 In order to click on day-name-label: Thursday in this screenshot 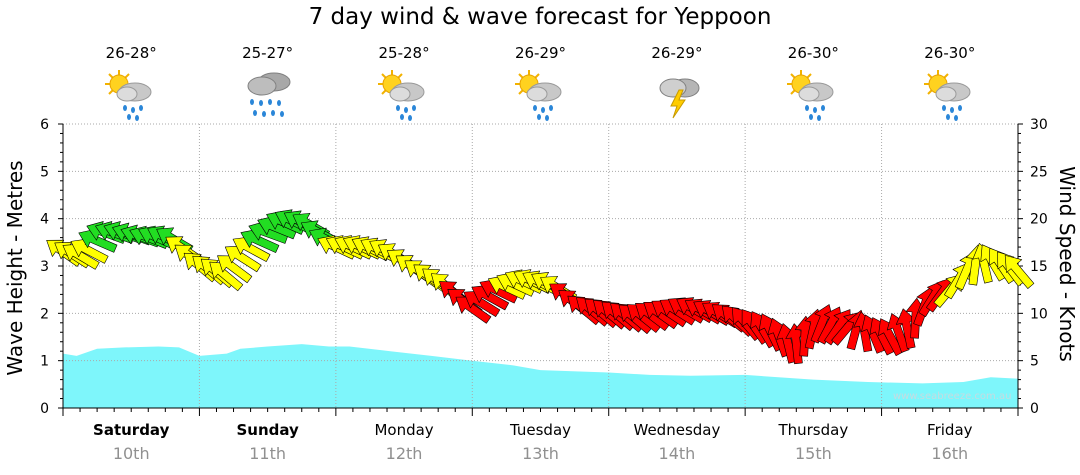, I will do `click(813, 430)`.